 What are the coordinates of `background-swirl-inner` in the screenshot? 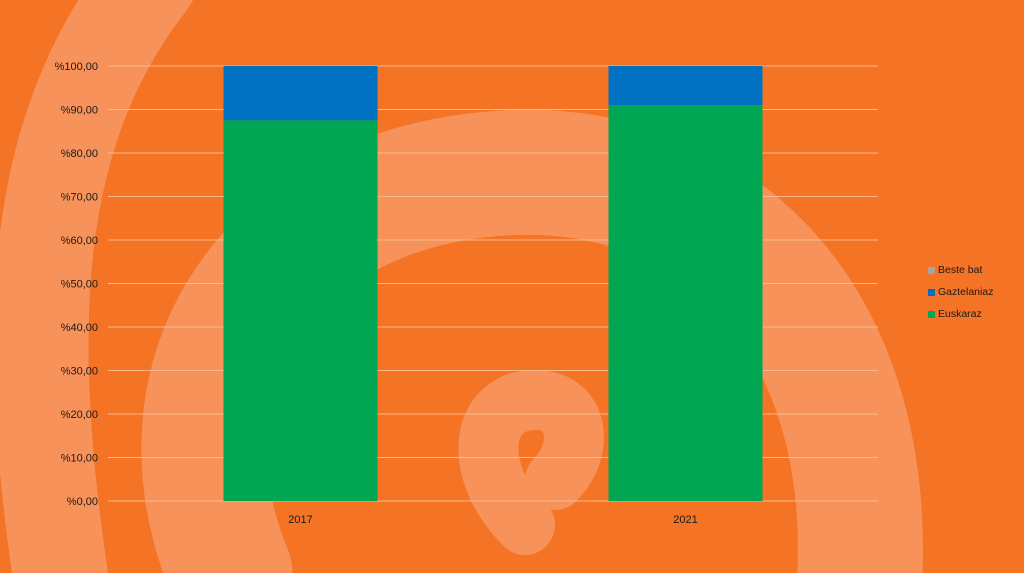 It's located at (531, 462).